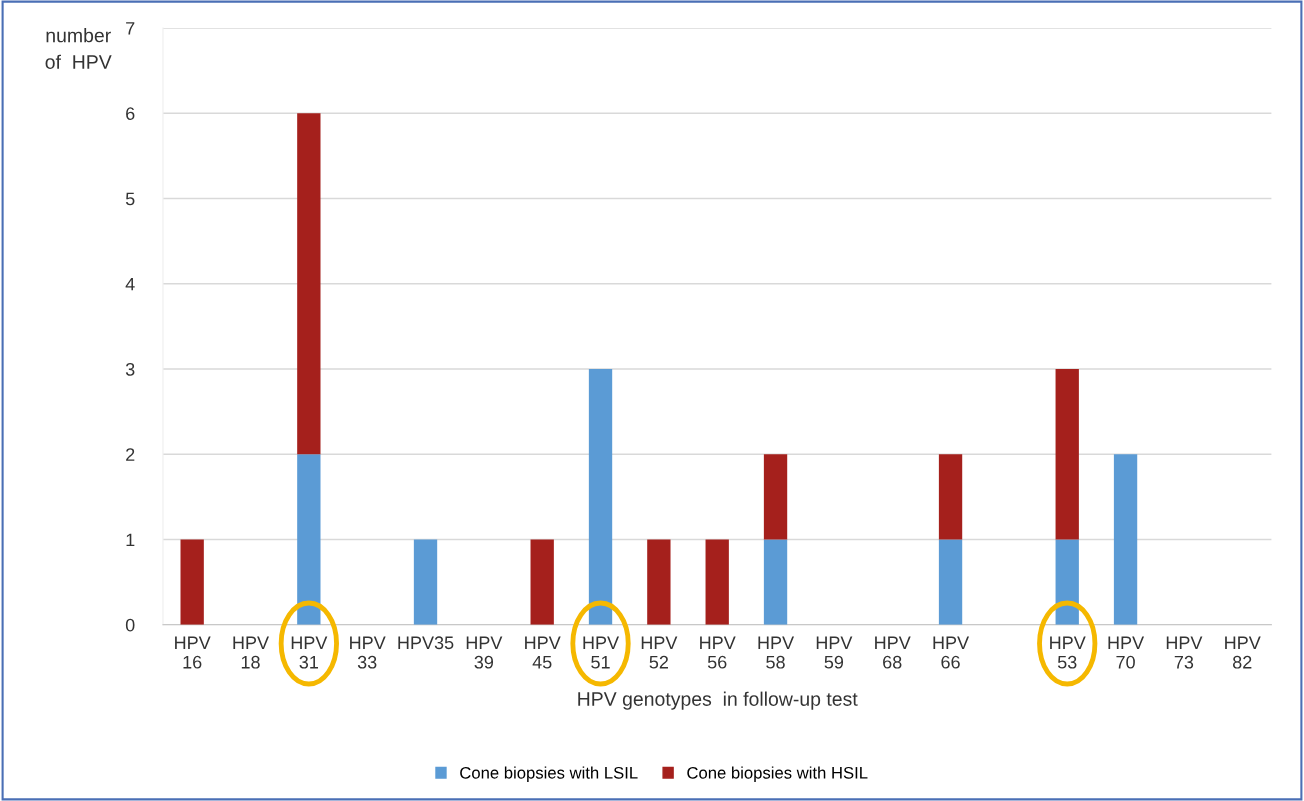 The height and width of the screenshot is (801, 1304). I want to click on y-tick-label: 5, so click(130, 199).